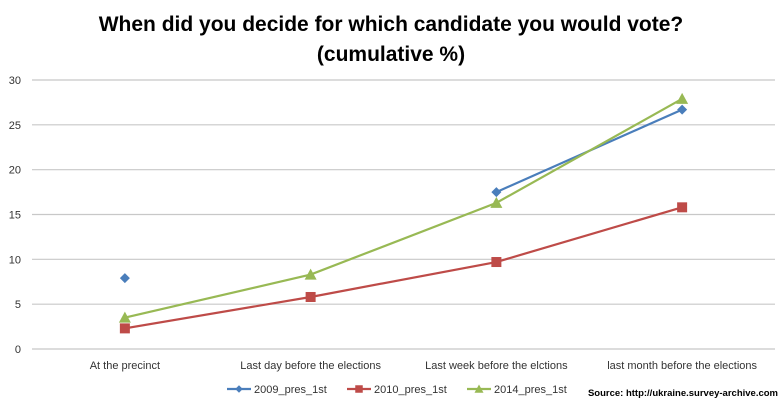 This screenshot has width=782, height=402. I want to click on y-tick-label: 5, so click(18, 305).